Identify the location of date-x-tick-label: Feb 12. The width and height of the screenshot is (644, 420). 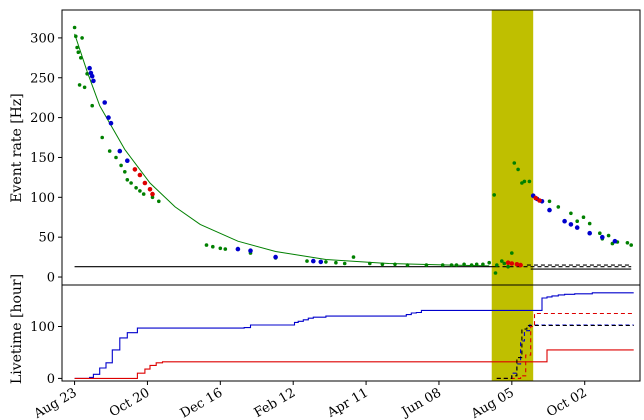
(275, 402).